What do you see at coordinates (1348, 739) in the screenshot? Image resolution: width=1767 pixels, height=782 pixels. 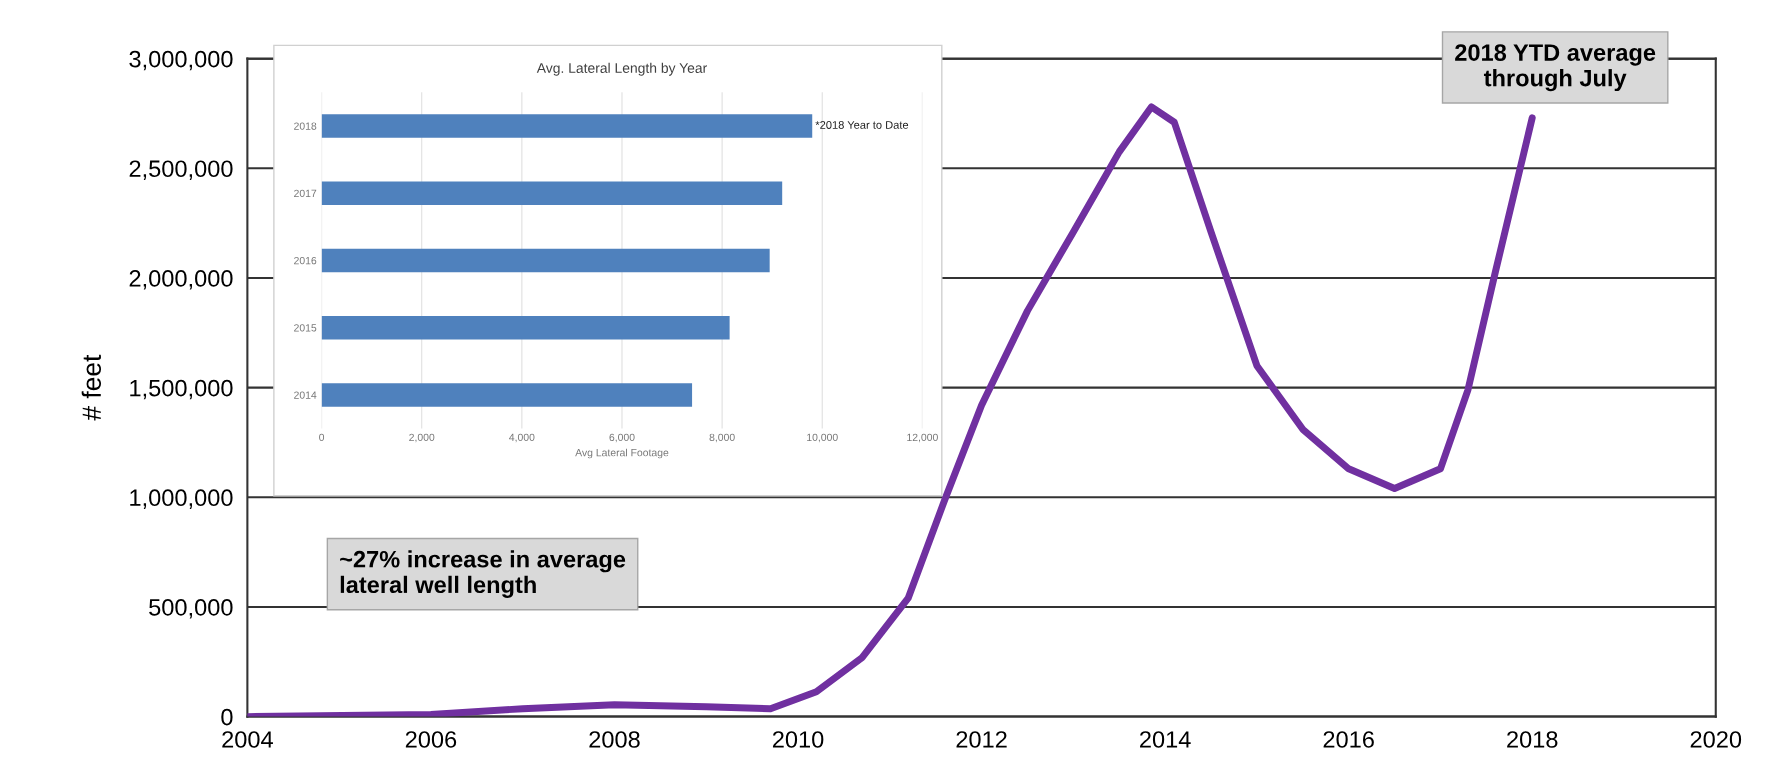 I see `x-tick-label: 2016` at bounding box center [1348, 739].